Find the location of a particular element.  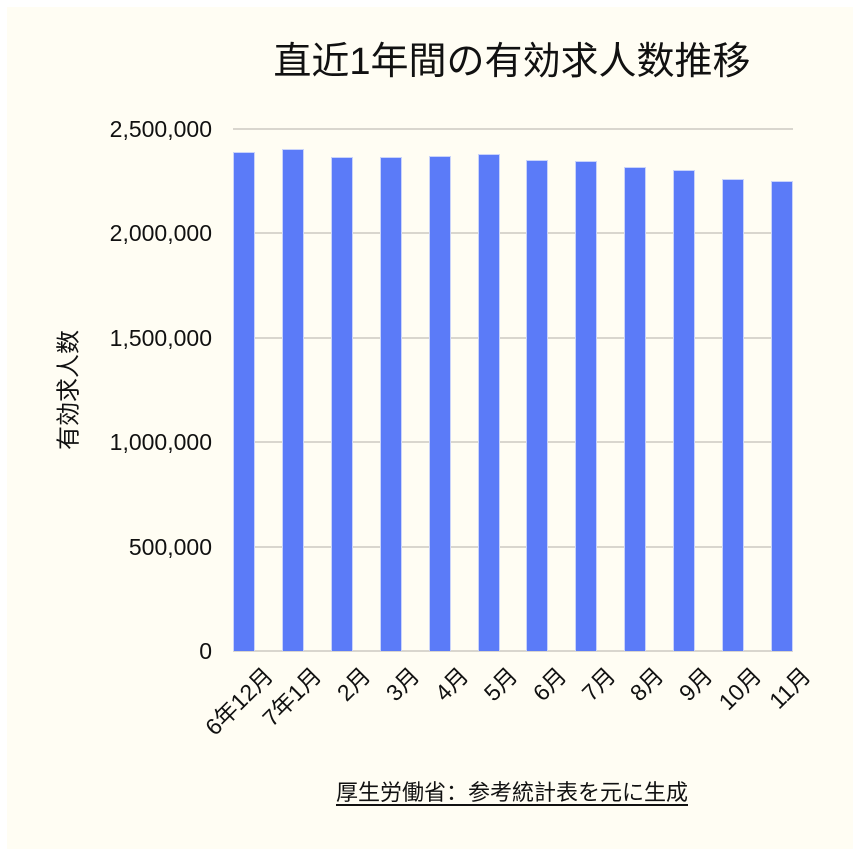

x-tick-label: 4月 is located at coordinates (451, 684).